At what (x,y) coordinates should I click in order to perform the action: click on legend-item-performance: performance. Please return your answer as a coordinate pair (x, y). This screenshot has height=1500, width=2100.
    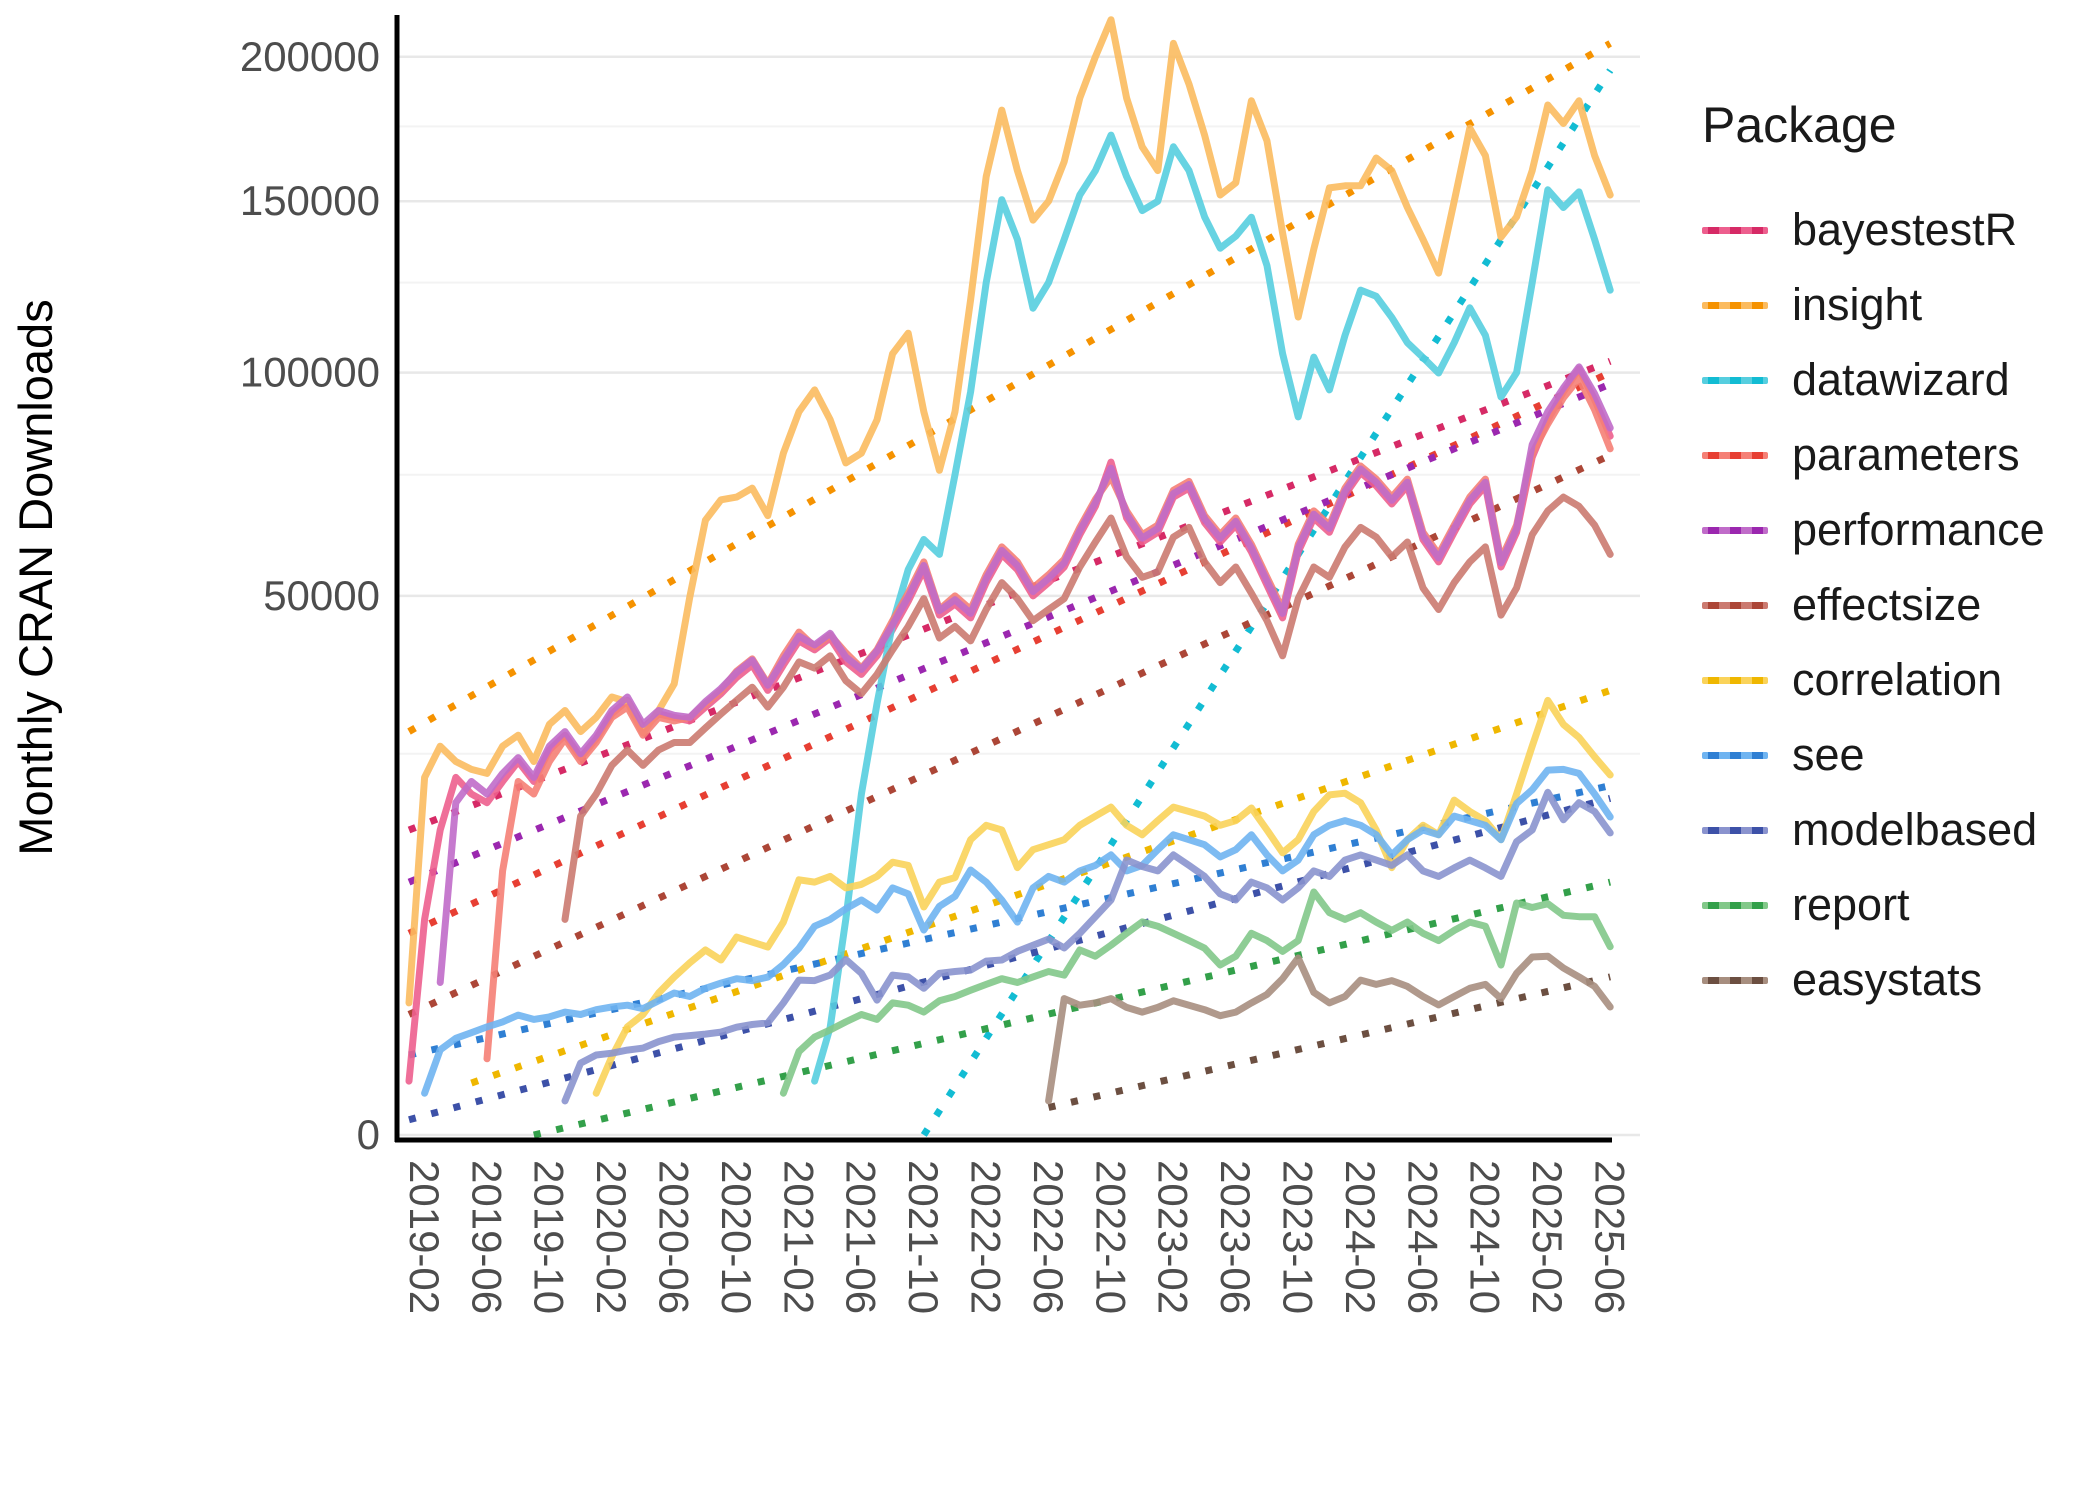
    Looking at the image, I should click on (1897, 529).